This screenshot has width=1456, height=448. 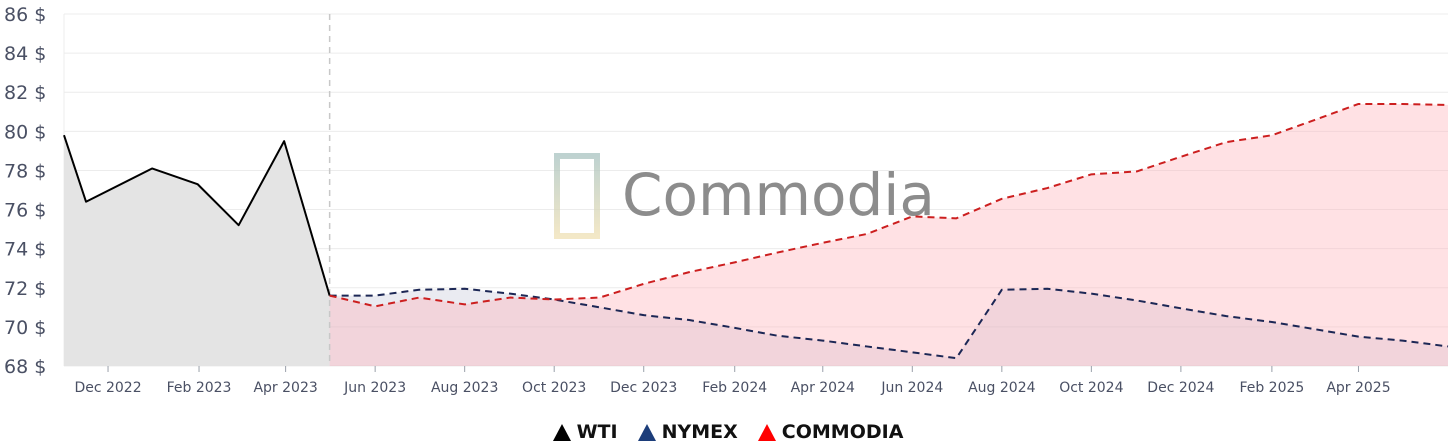 I want to click on y-tick-label: 82 $, so click(x=25, y=93).